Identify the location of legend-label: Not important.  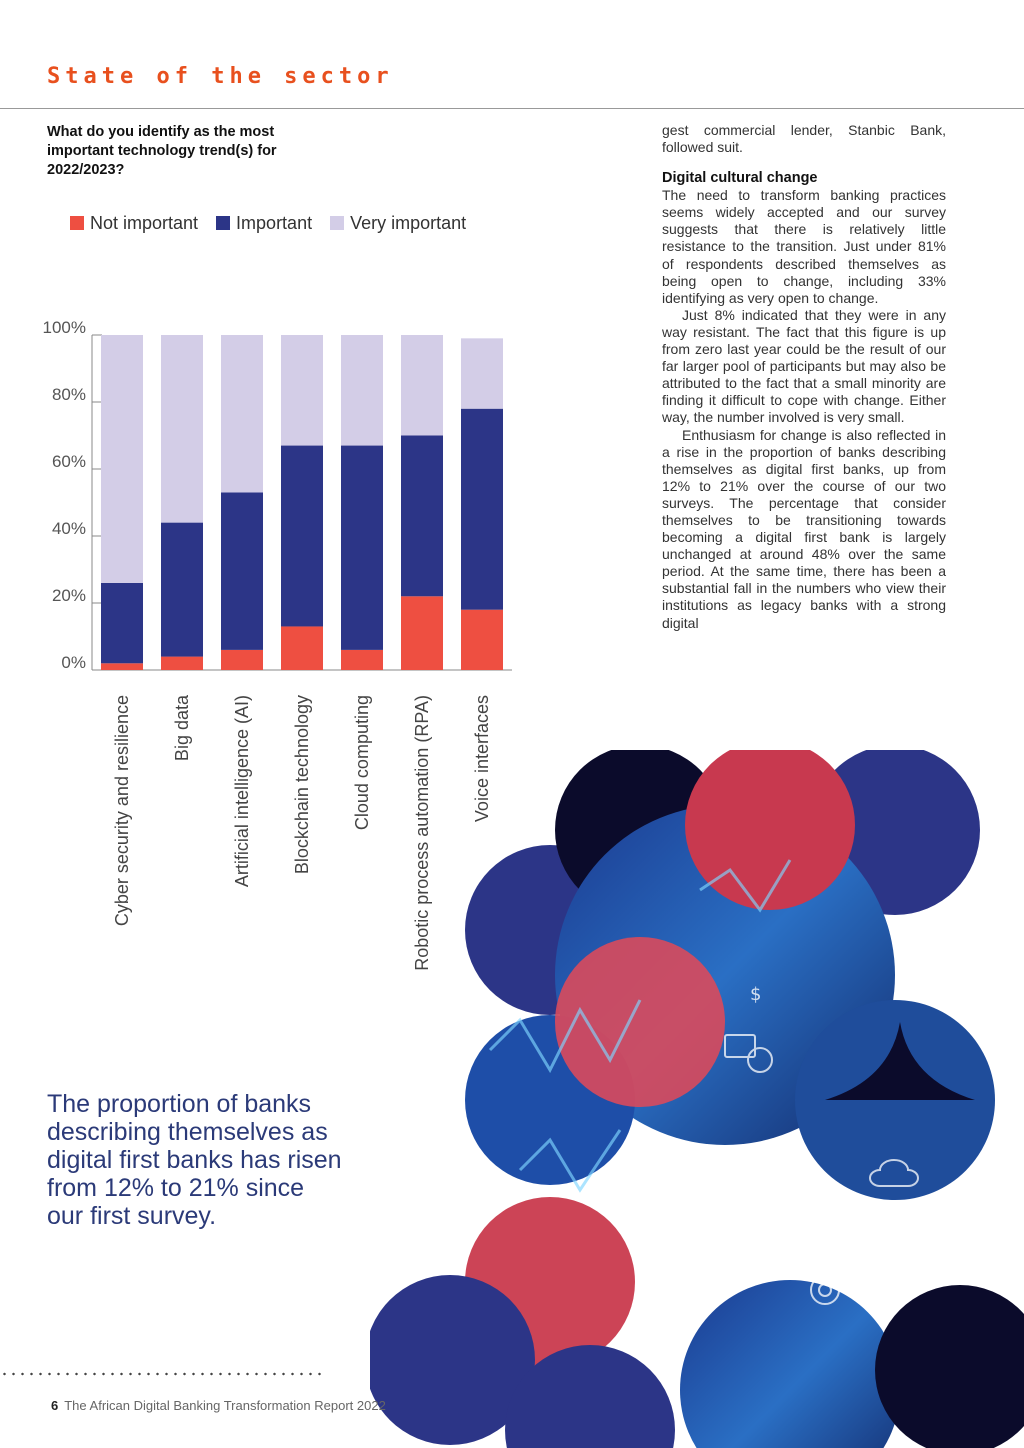
(144, 222).